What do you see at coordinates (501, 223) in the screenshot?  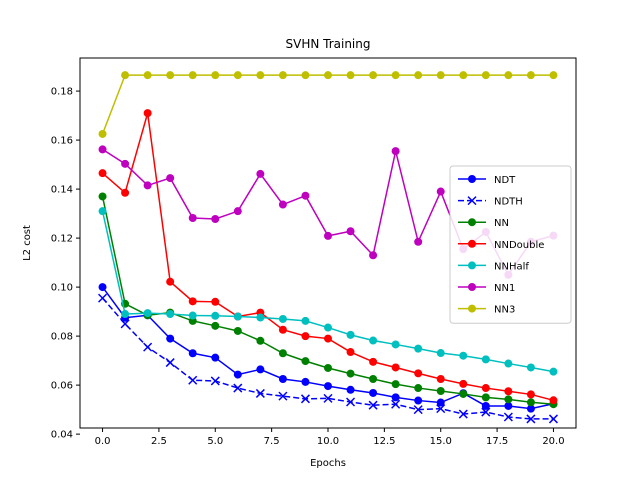 I see `legend-label: NN` at bounding box center [501, 223].